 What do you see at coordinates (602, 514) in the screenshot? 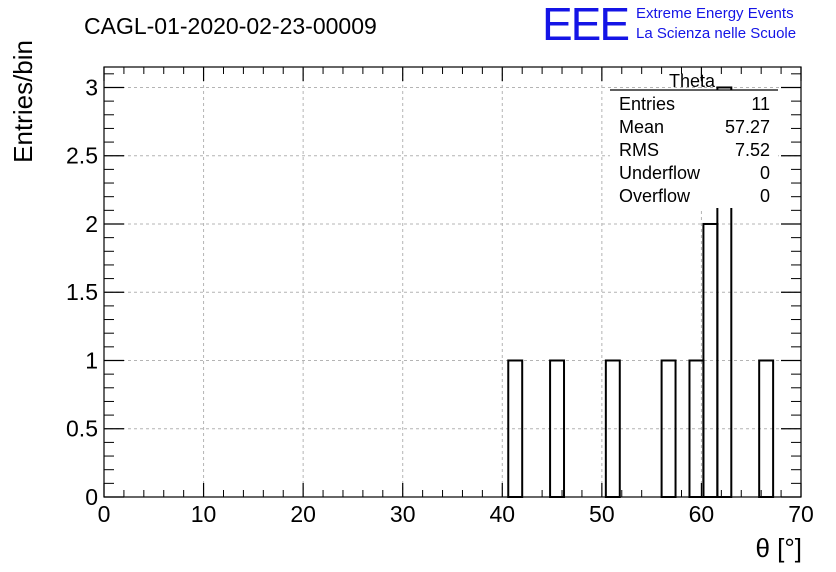
I see `x-tick-label: 50` at bounding box center [602, 514].